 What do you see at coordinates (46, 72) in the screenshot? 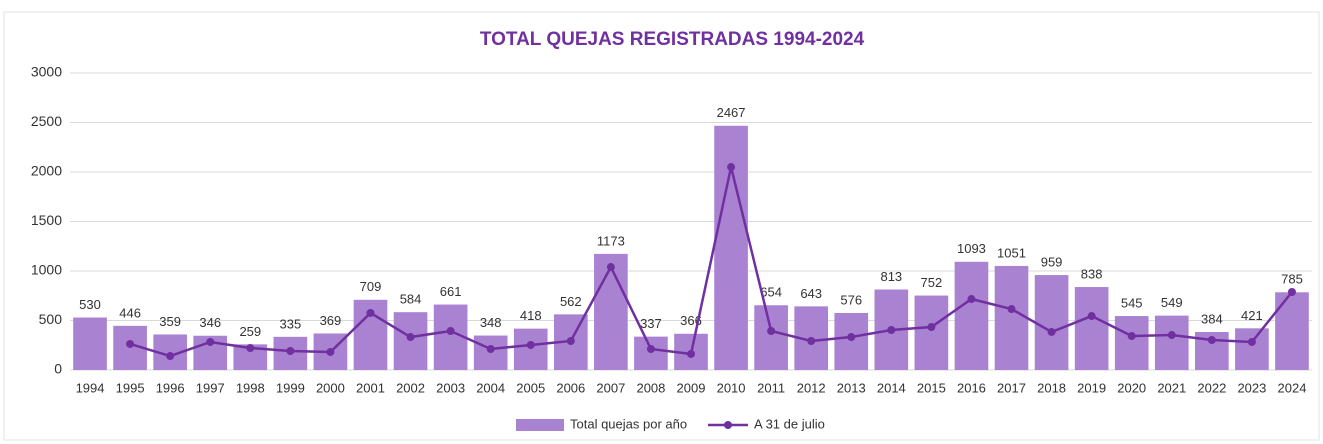
I see `y-tick-label: 3000` at bounding box center [46, 72].